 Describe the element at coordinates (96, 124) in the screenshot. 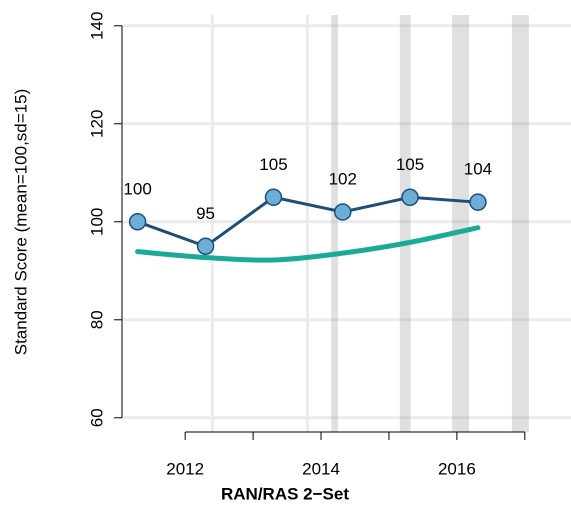

I see `y-tick-label: 120` at that location.